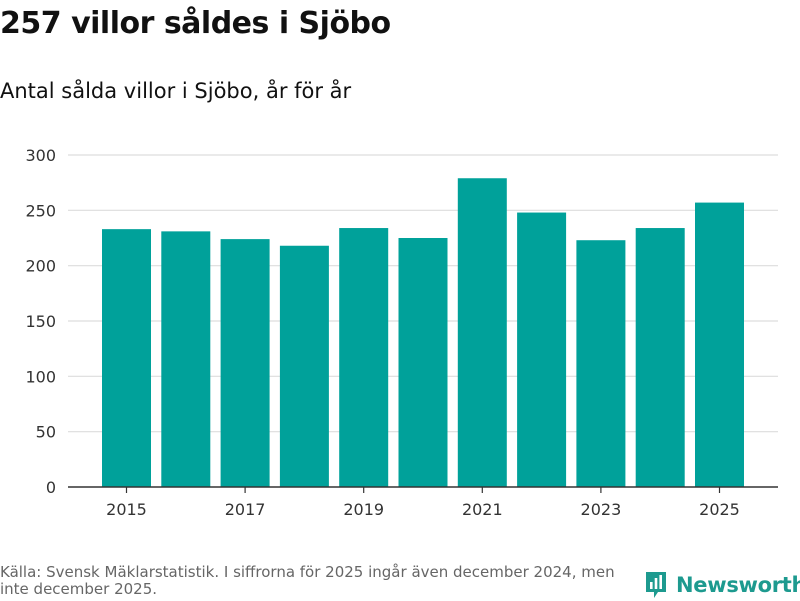 The height and width of the screenshot is (601, 800). Describe the element at coordinates (542, 349) in the screenshot. I see `bar-2022` at that location.